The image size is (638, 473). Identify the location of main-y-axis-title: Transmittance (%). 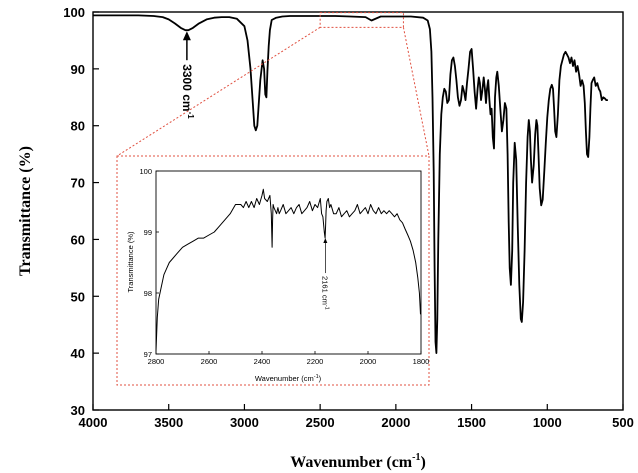
(25, 211).